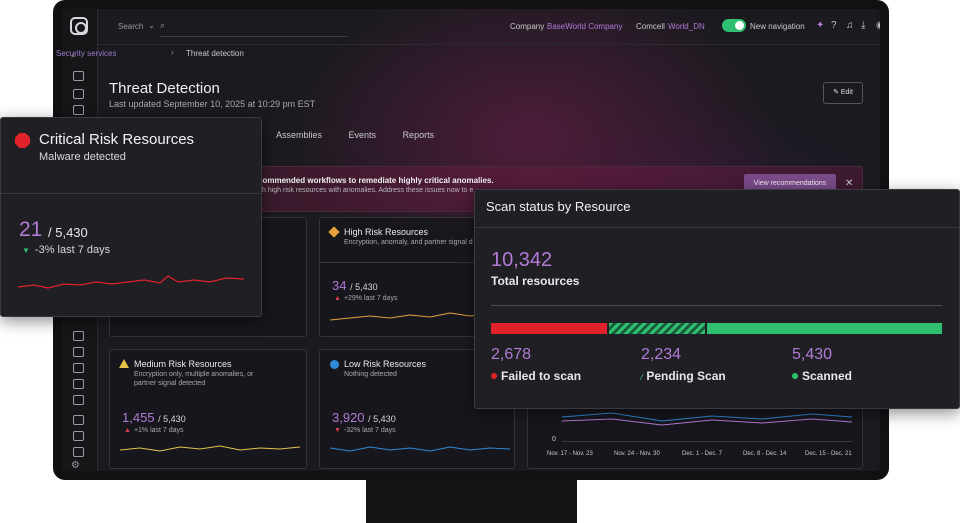 This screenshot has width=960, height=523. What do you see at coordinates (585, 26) in the screenshot?
I see `company-selector: BaseWorld Company` at bounding box center [585, 26].